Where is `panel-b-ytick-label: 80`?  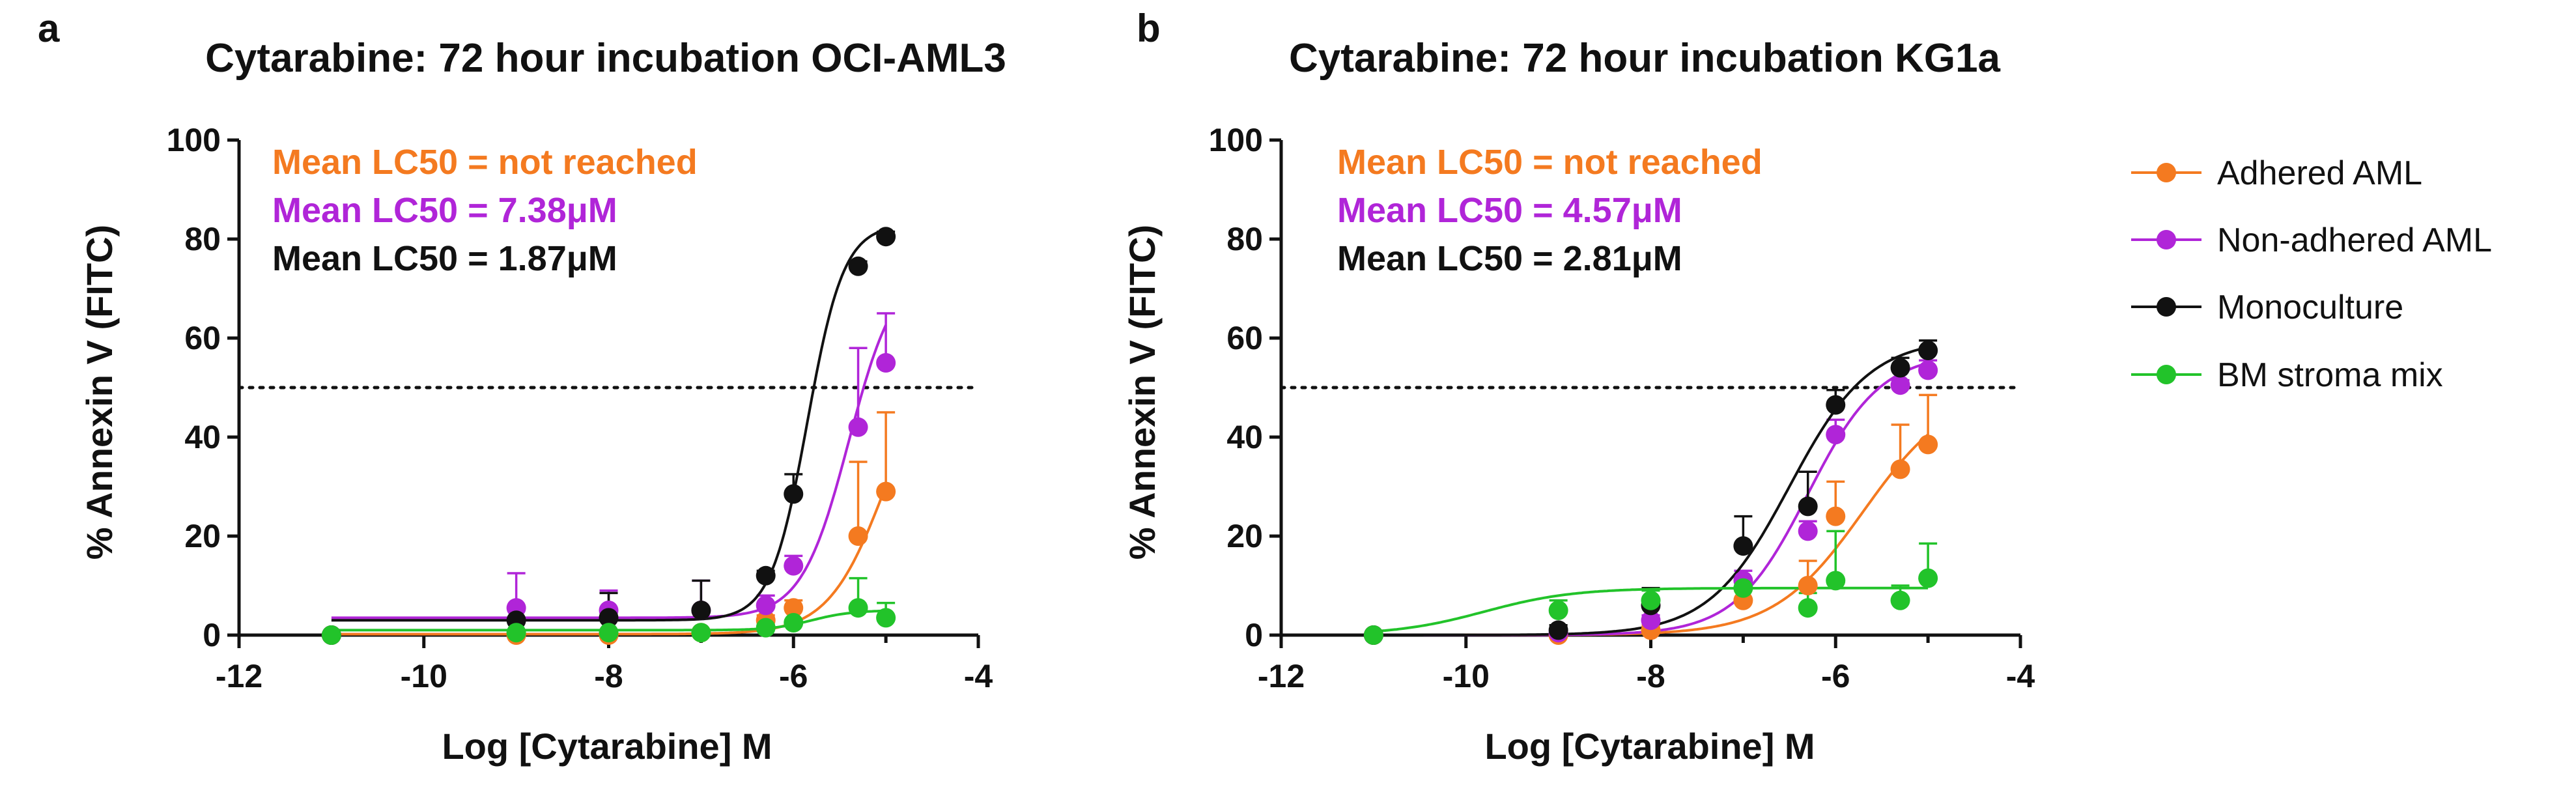
panel-b-ytick-label: 80 is located at coordinates (1244, 239).